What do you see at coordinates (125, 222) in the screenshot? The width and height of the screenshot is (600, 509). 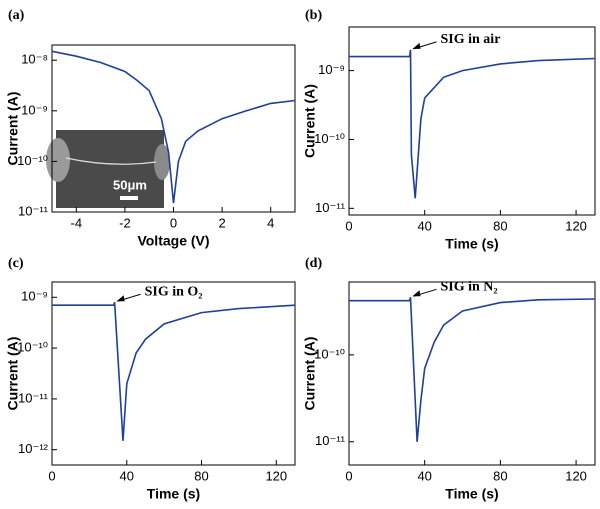 I see `x-tick-label: -2` at bounding box center [125, 222].